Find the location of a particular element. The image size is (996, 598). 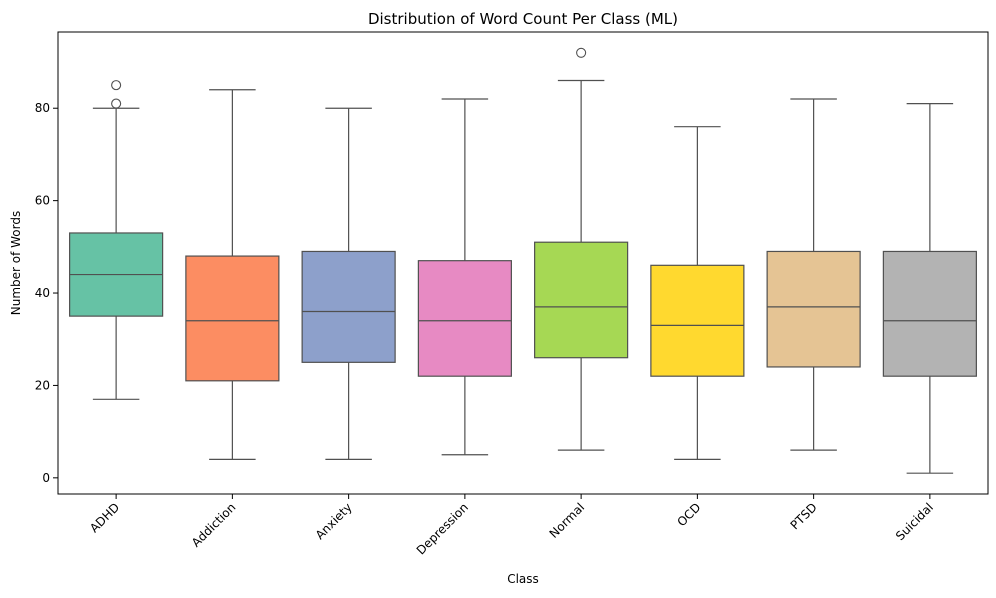

x-tick-label: ADHD is located at coordinates (104, 517).